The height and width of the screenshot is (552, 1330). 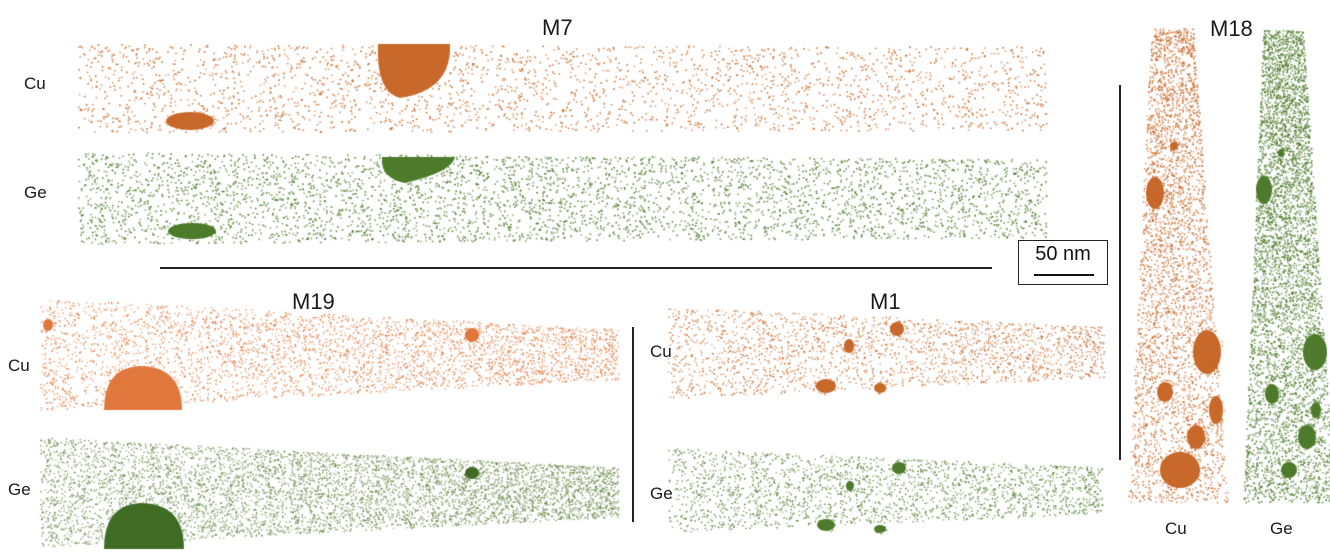 What do you see at coordinates (576, 268) in the screenshot?
I see `divider-horizontal-main` at bounding box center [576, 268].